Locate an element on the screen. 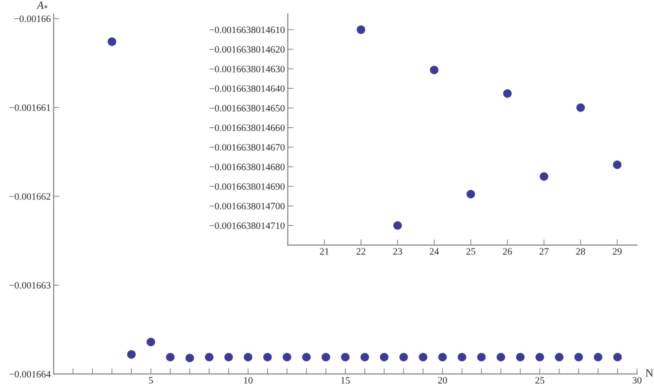 Image resolution: width=654 pixels, height=389 pixels. x-tick-label: 22 is located at coordinates (361, 251).